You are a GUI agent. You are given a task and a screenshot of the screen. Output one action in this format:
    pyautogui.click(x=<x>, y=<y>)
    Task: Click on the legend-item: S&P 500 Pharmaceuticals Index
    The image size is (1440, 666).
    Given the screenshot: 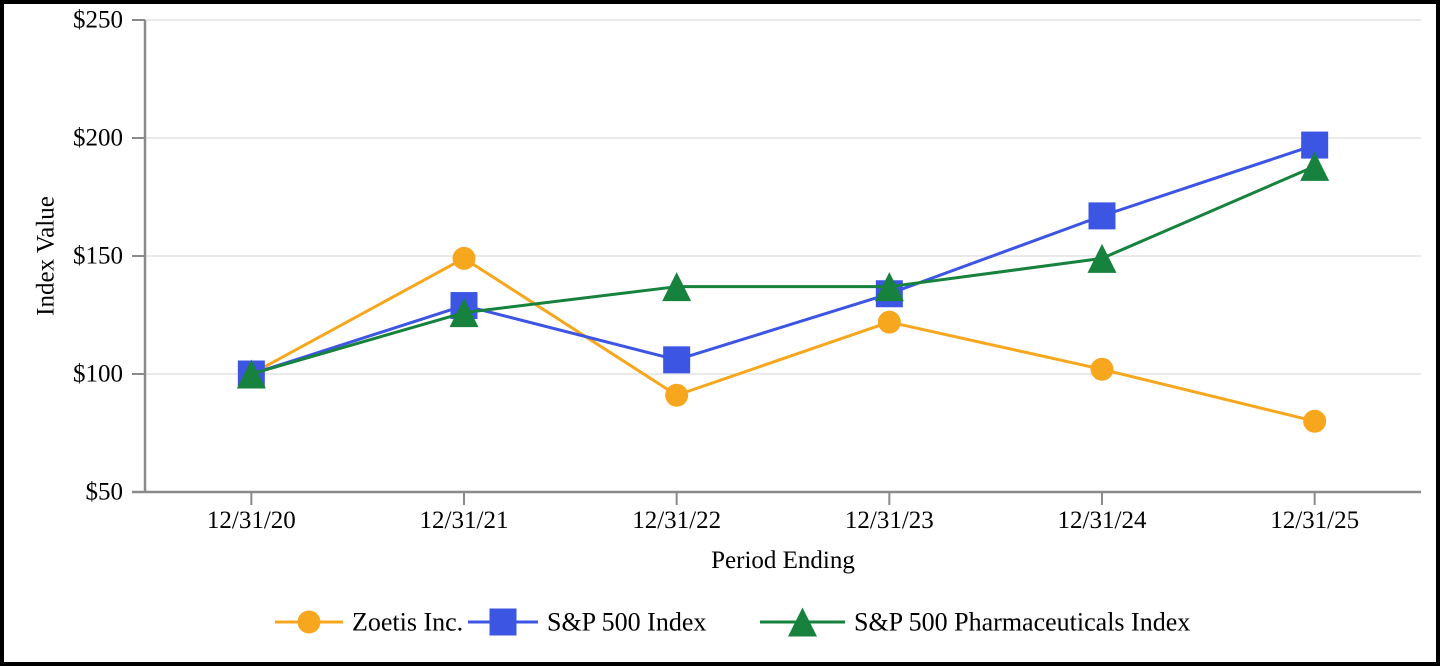 What is the action you would take?
    pyautogui.click(x=975, y=622)
    